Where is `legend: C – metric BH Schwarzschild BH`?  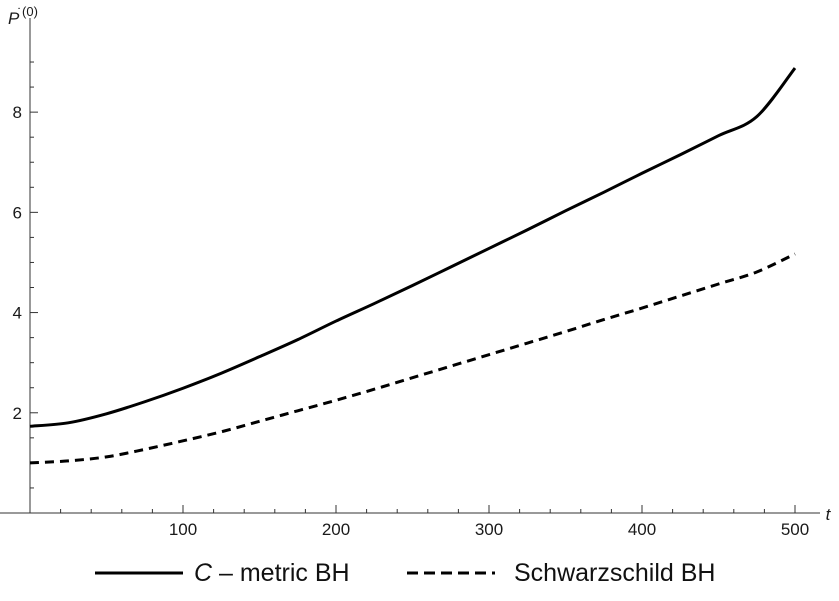 legend: C – metric BH Schwarzschild BH is located at coordinates (405, 573).